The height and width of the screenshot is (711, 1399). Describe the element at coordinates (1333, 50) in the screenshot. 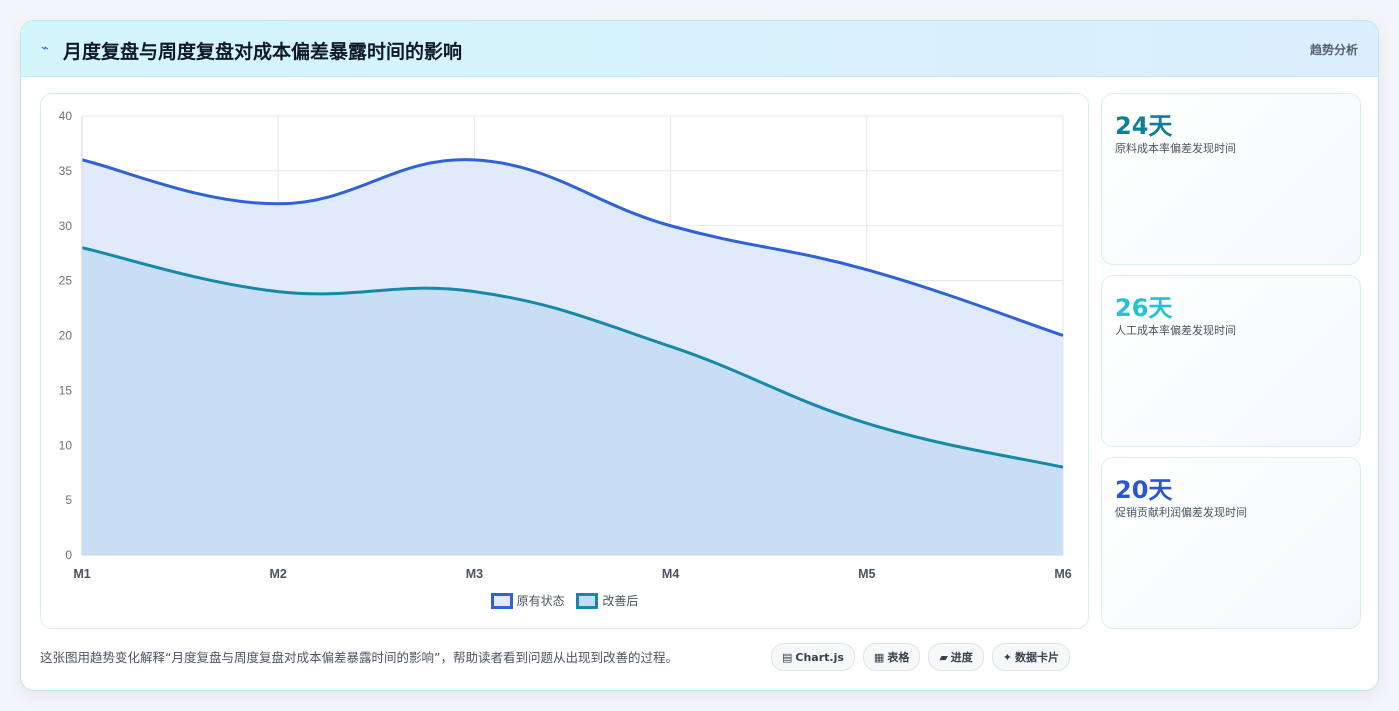

I see `trend-analysis-badge: 趋势分析` at that location.